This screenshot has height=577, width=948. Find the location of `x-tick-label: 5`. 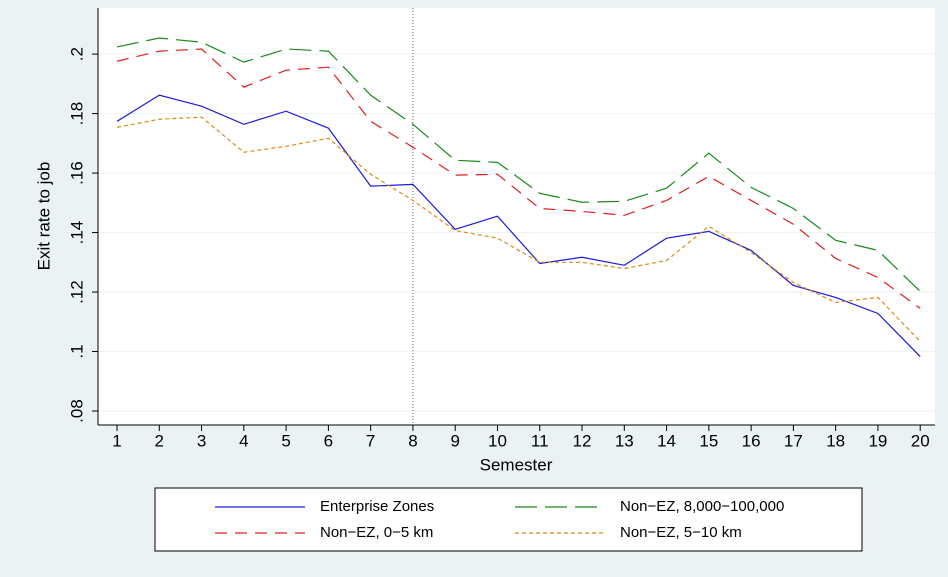

x-tick-label: 5 is located at coordinates (285, 440).